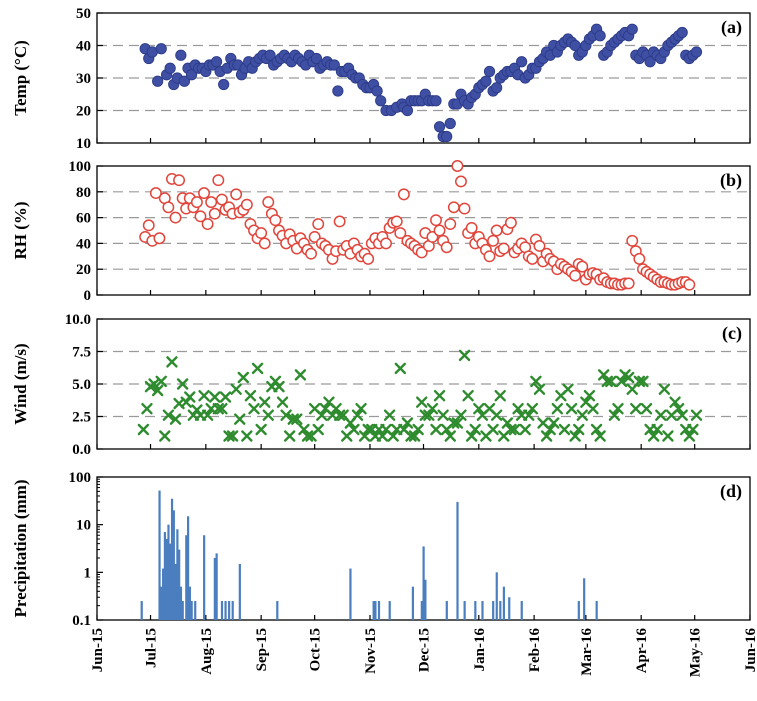 The width and height of the screenshot is (757, 701). What do you see at coordinates (731, 27) in the screenshot?
I see `panel-tag: (a)` at bounding box center [731, 27].